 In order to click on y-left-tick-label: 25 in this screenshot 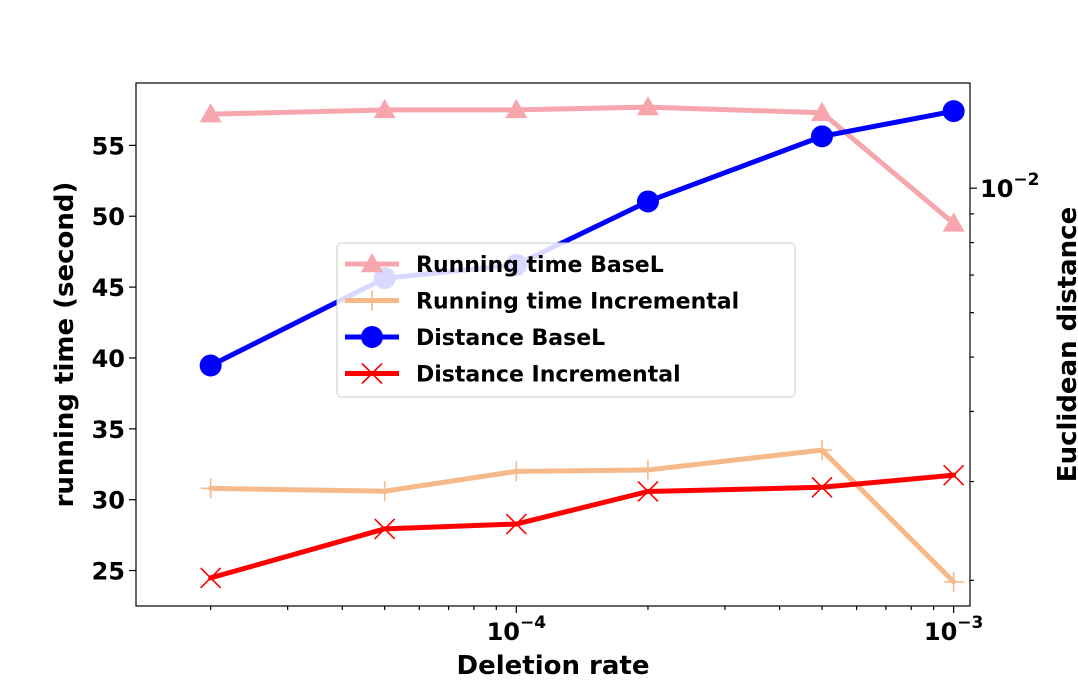, I will do `click(108, 572)`.